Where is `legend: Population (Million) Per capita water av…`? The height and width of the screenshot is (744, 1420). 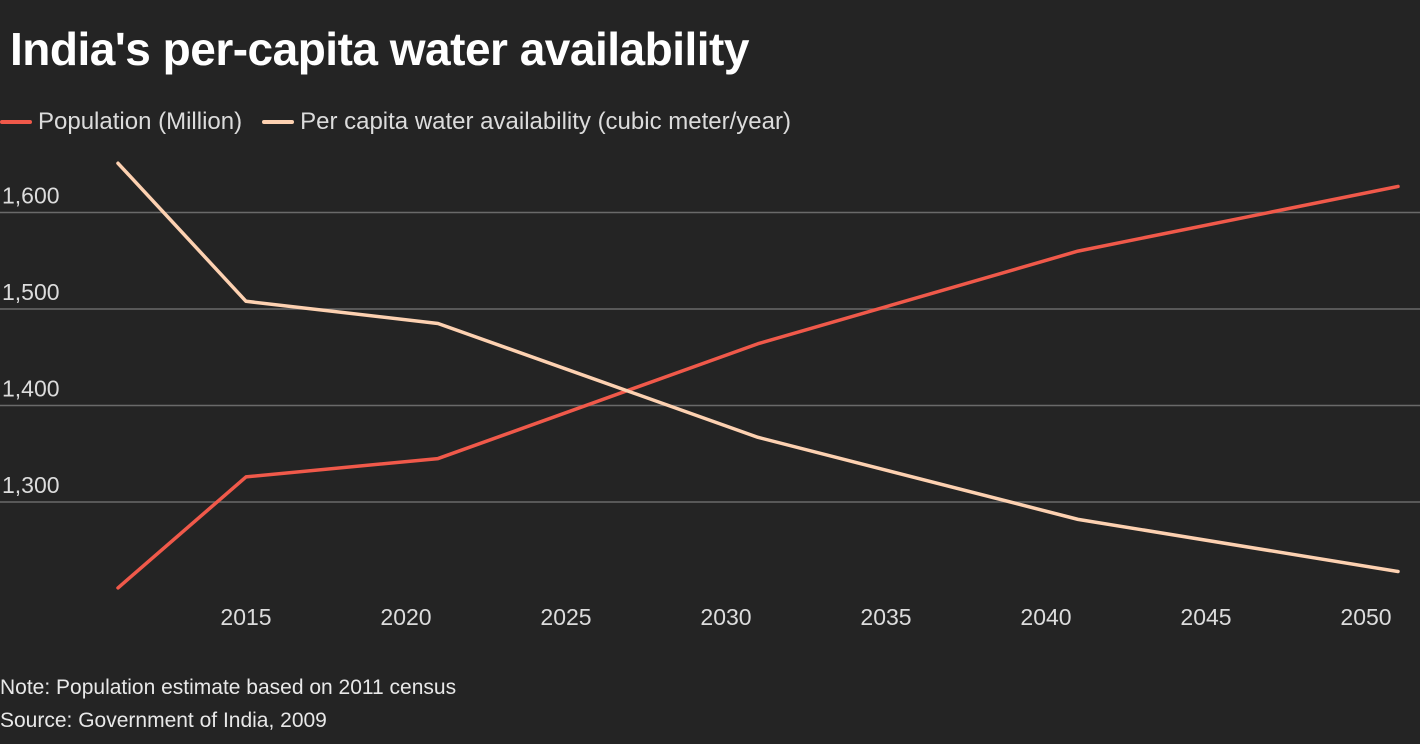
legend: Population (Million) Per capita water av… is located at coordinates (405, 122).